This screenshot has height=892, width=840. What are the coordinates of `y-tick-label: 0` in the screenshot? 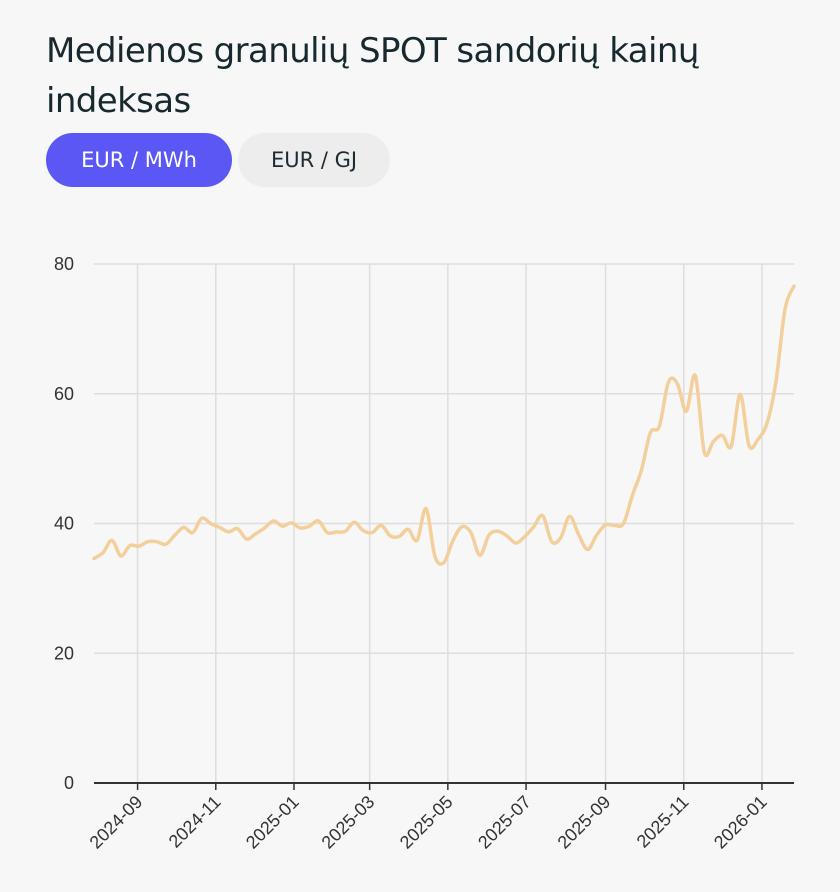 It's located at (69, 783).